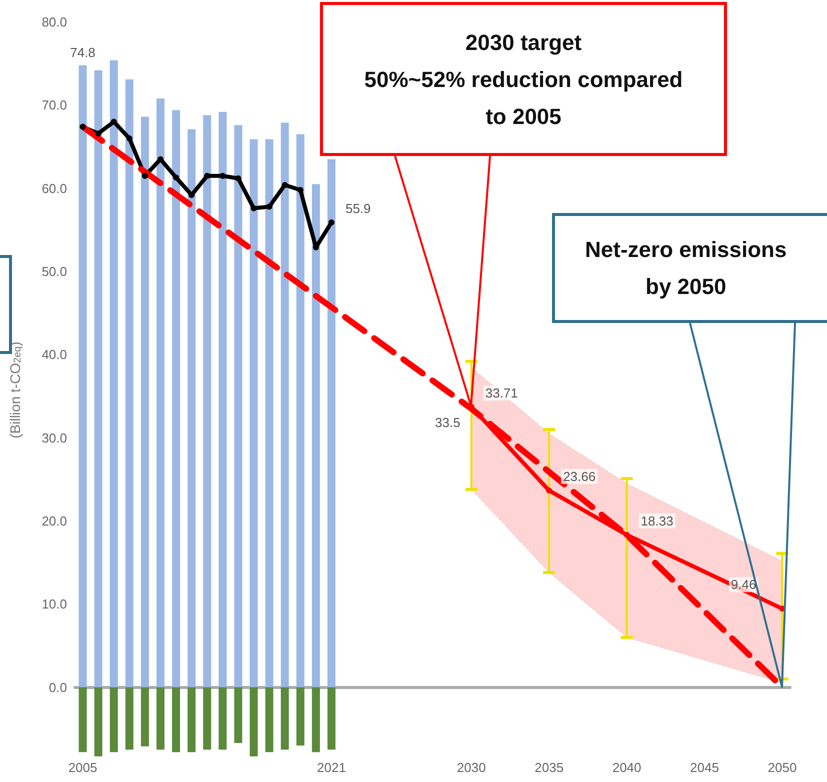  What do you see at coordinates (704, 767) in the screenshot?
I see `x-tick-label: 2045` at bounding box center [704, 767].